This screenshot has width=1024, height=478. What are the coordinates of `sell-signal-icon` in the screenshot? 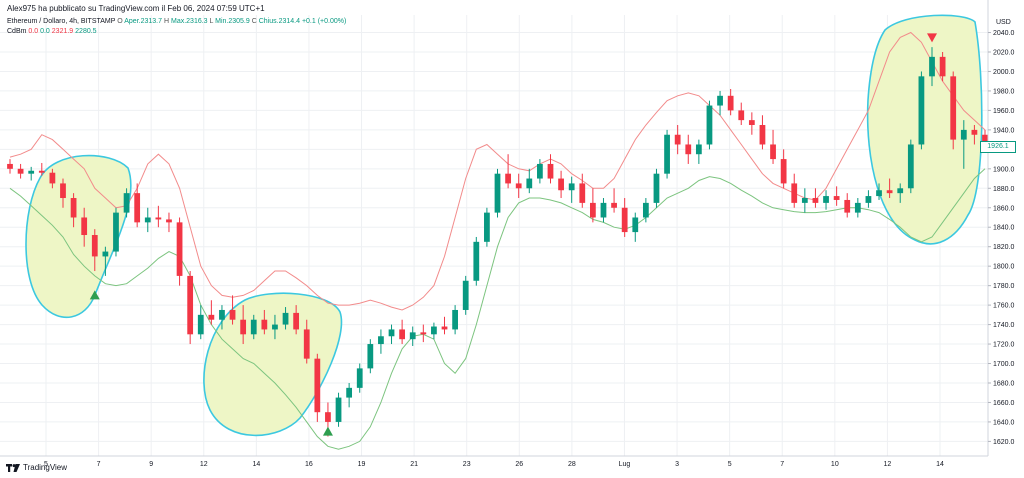 It's located at (932, 38).